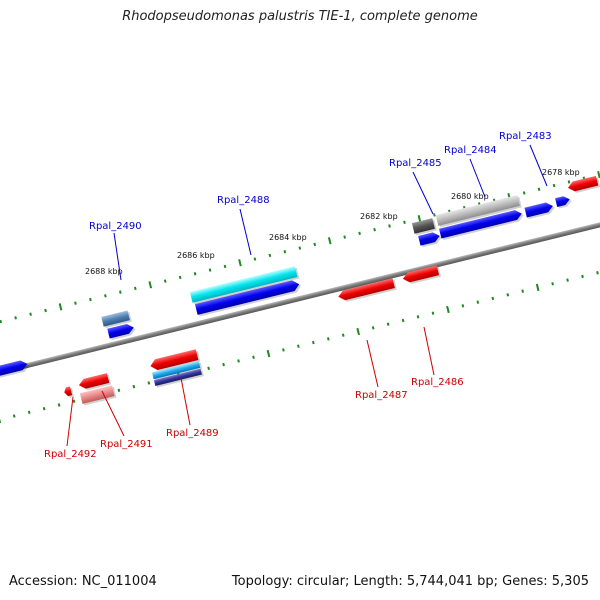 Image resolution: width=600 pixels, height=600 pixels. I want to click on gene-left-blue, so click(14, 374).